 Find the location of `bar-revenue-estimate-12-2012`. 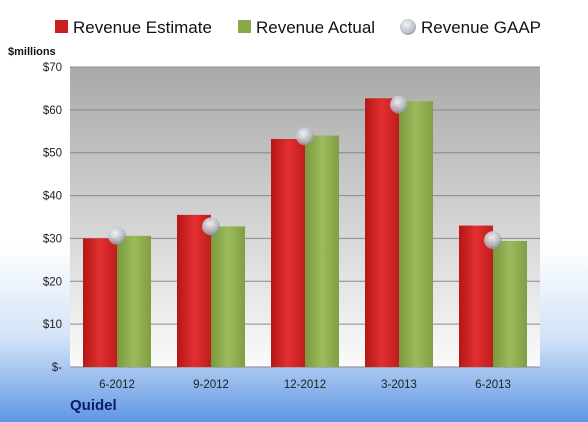

bar-revenue-estimate-12-2012 is located at coordinates (288, 253).